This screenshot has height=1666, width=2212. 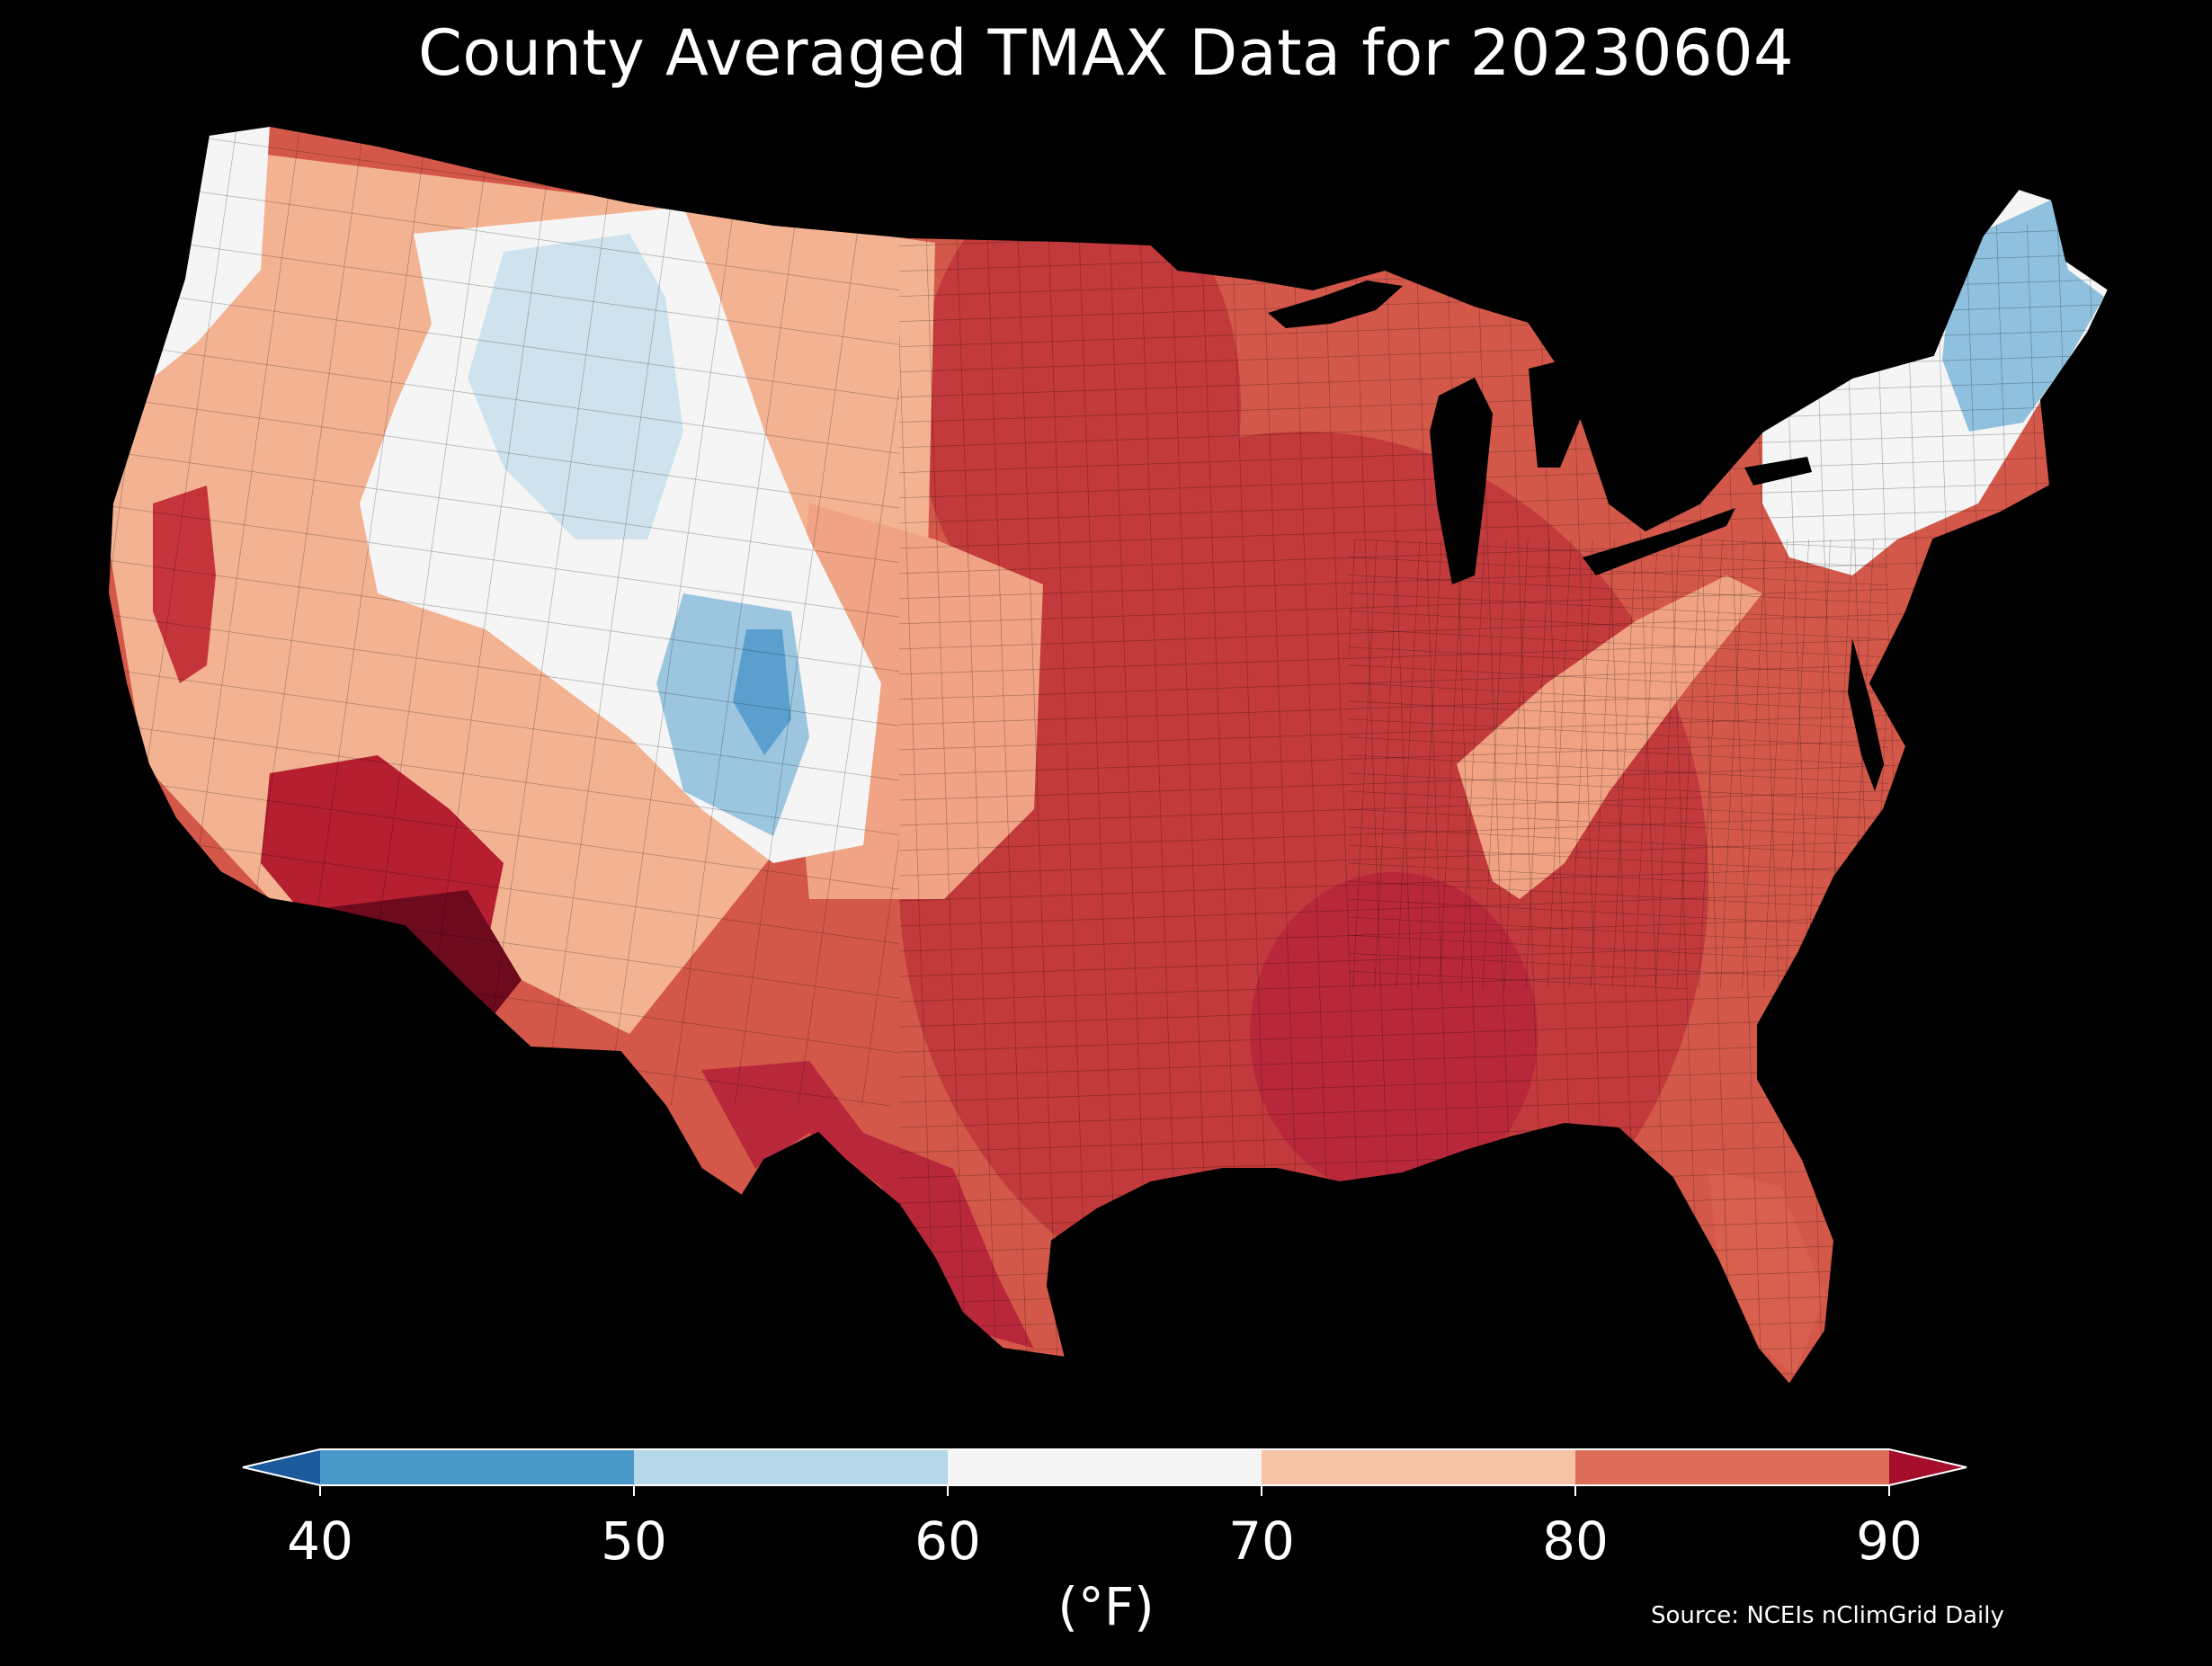 What do you see at coordinates (947, 1541) in the screenshot?
I see `colorbar-tick-60: 60` at bounding box center [947, 1541].